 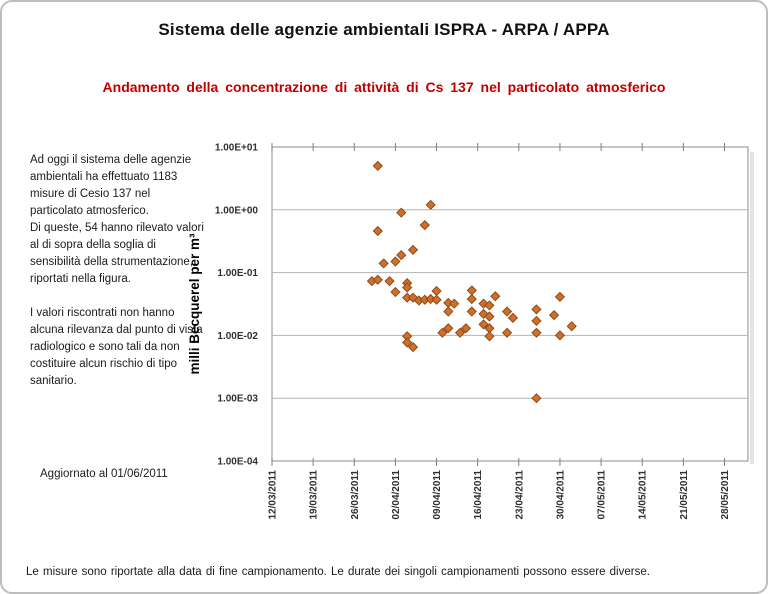 What do you see at coordinates (237, 210) in the screenshot?
I see `y-tick-label: 1.00E+00` at bounding box center [237, 210].